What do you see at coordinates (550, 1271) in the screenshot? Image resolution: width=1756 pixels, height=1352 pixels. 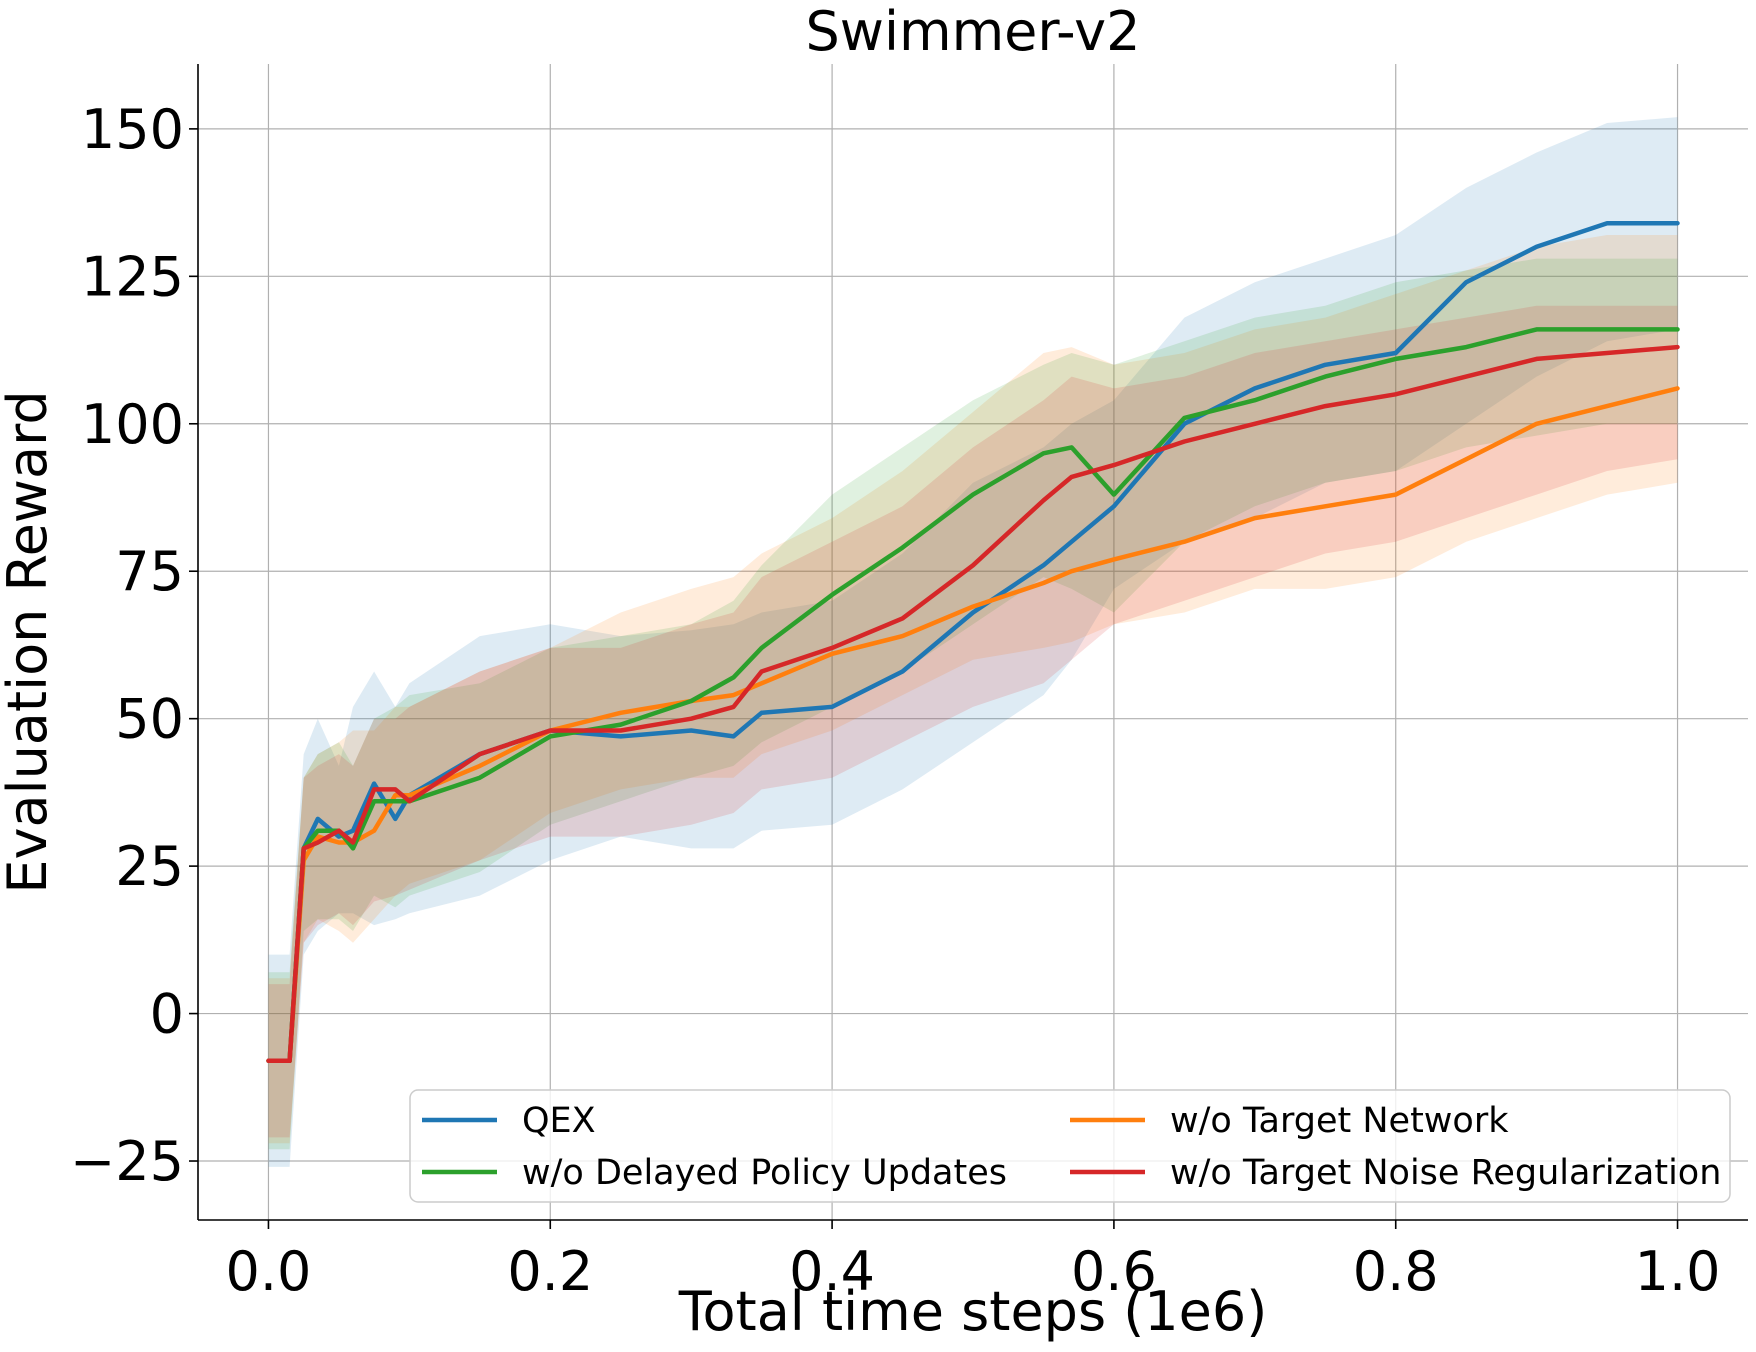 I see `x-tick-label: 0.2` at bounding box center [550, 1271].